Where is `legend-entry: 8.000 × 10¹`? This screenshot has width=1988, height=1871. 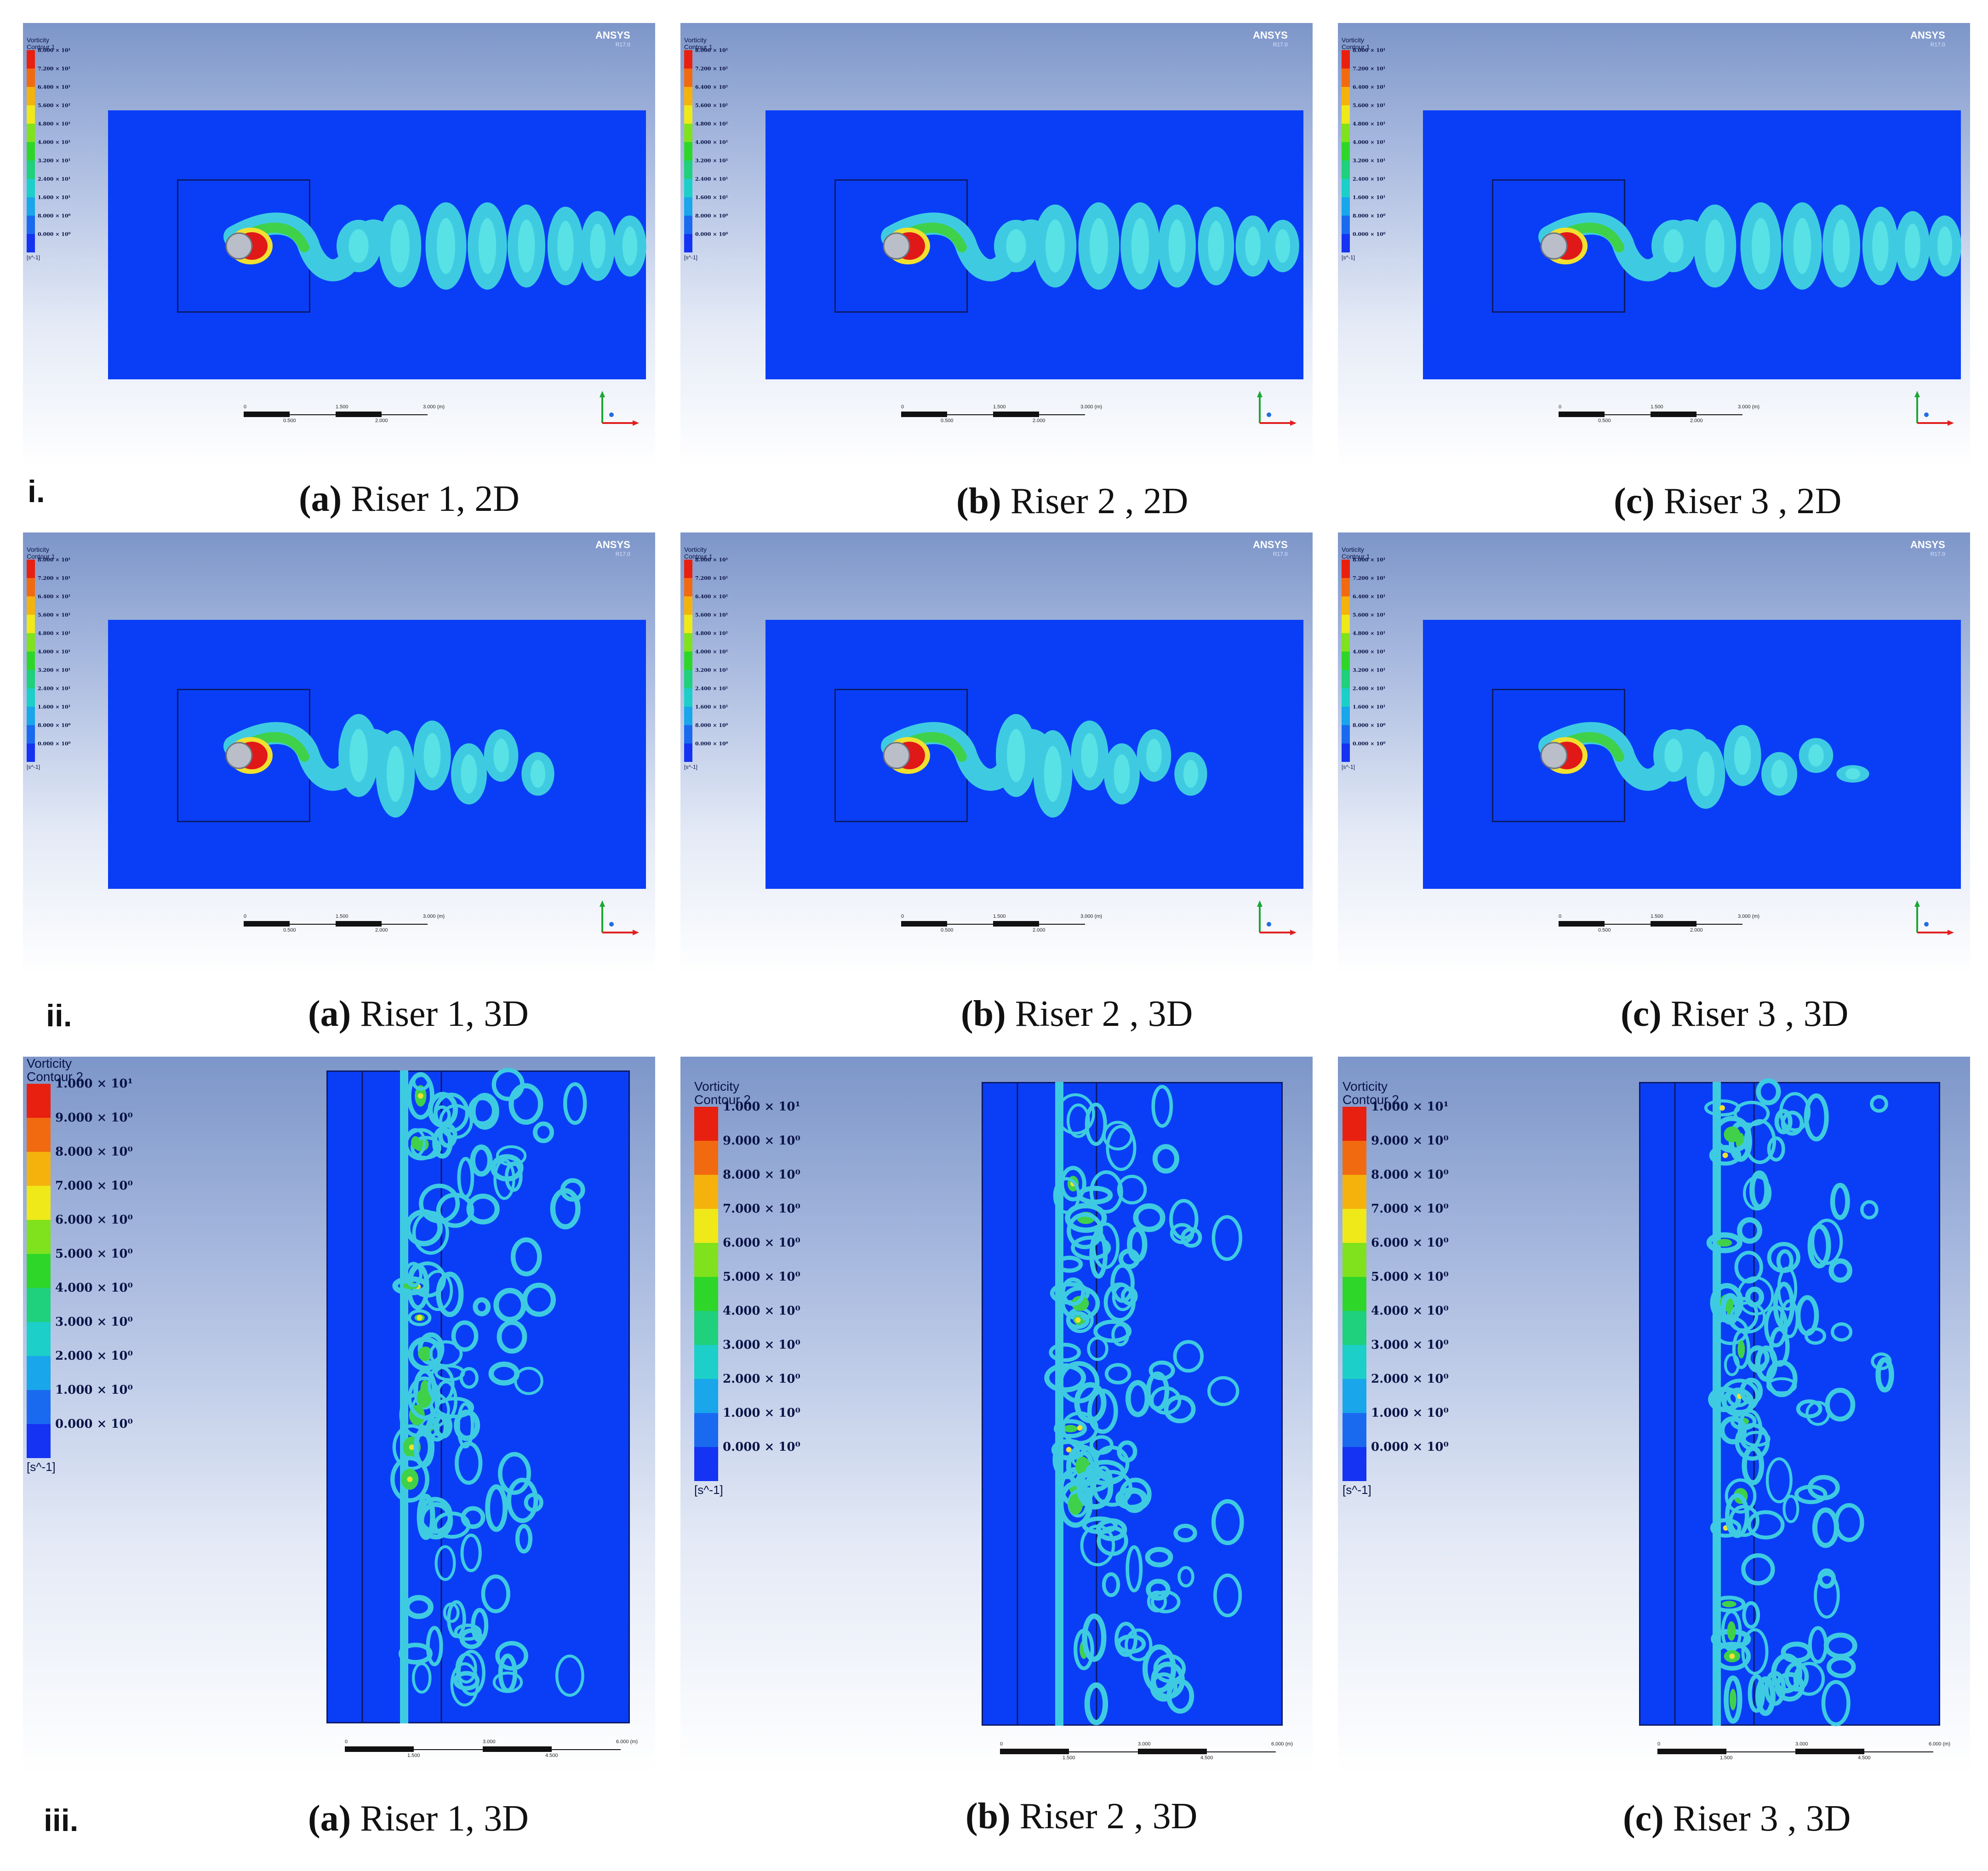 legend-entry: 8.000 × 10¹ is located at coordinates (706, 567).